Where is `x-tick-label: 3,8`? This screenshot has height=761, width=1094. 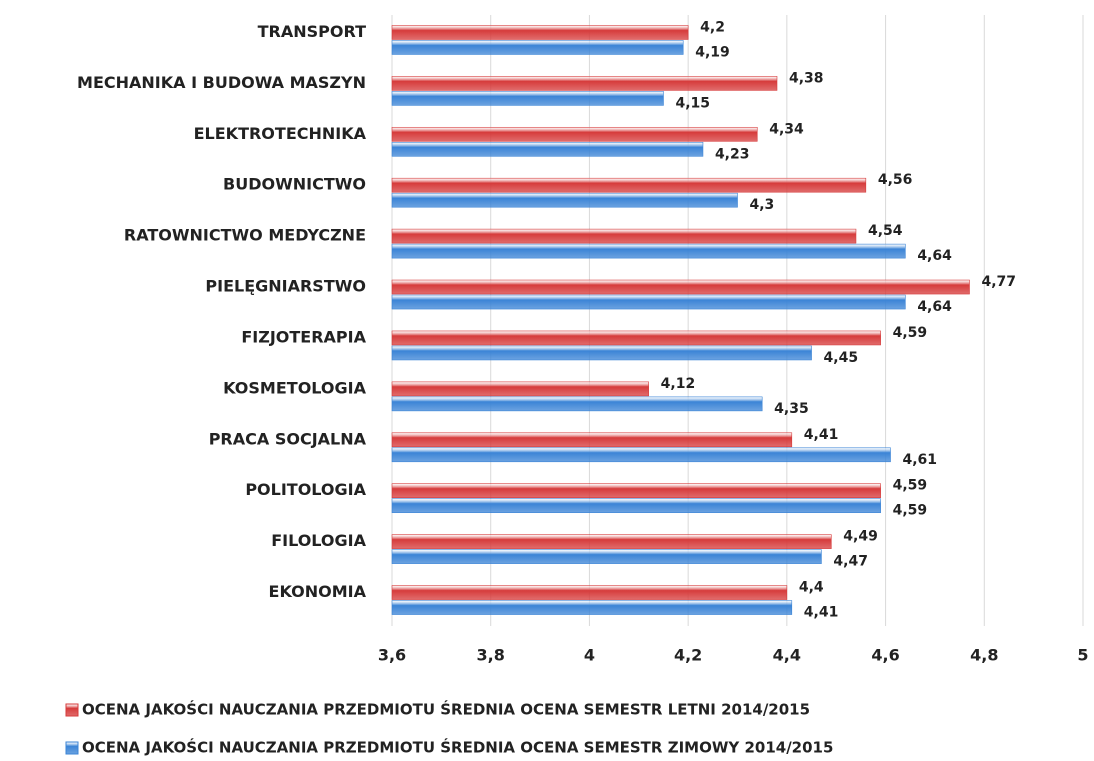 x-tick-label: 3,8 is located at coordinates (491, 655).